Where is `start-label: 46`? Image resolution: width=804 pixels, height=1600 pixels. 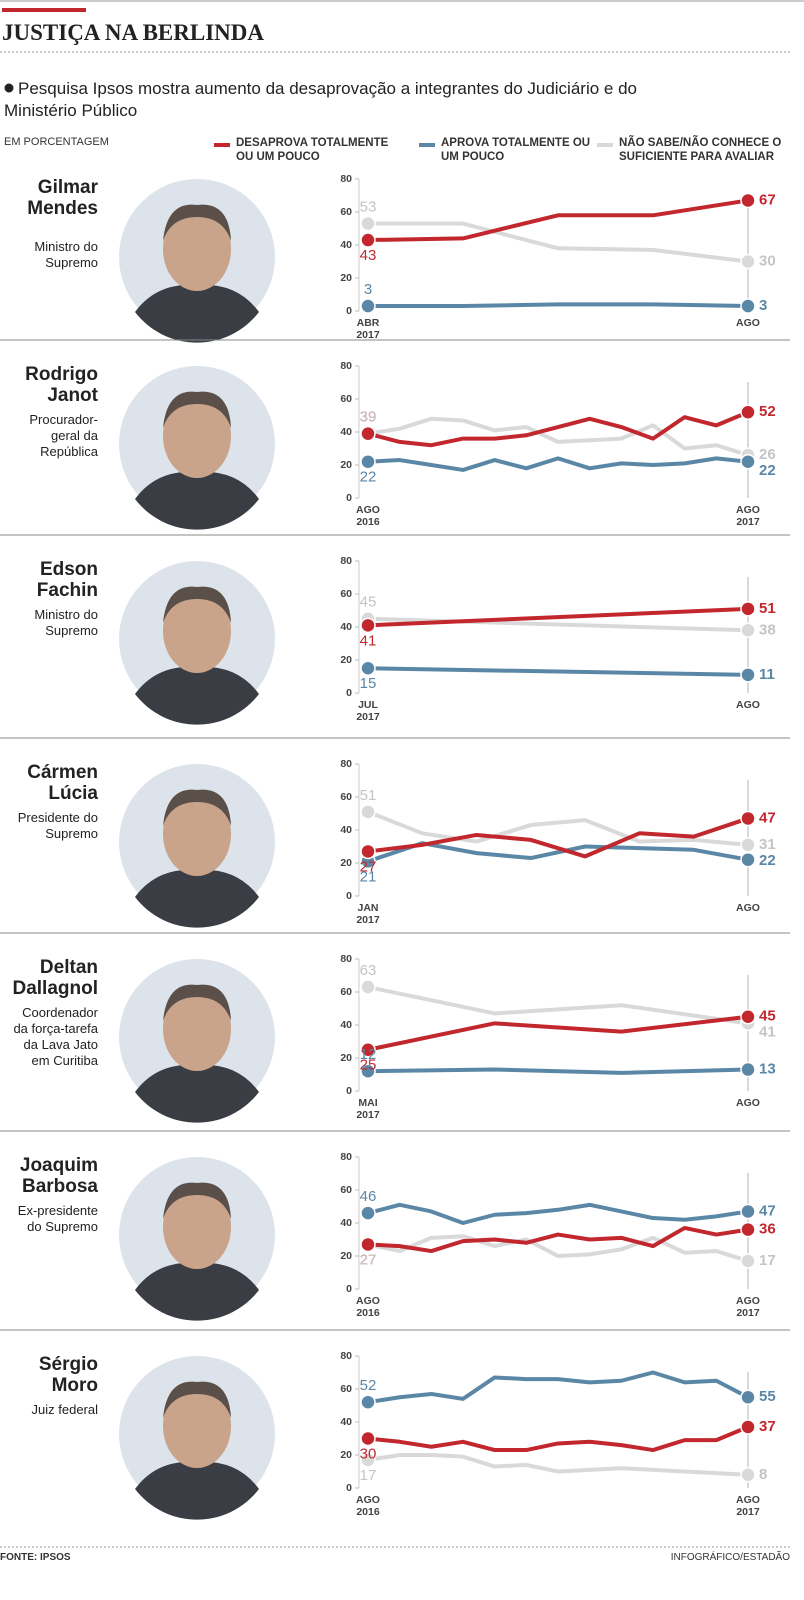
start-label: 46 is located at coordinates (368, 1196).